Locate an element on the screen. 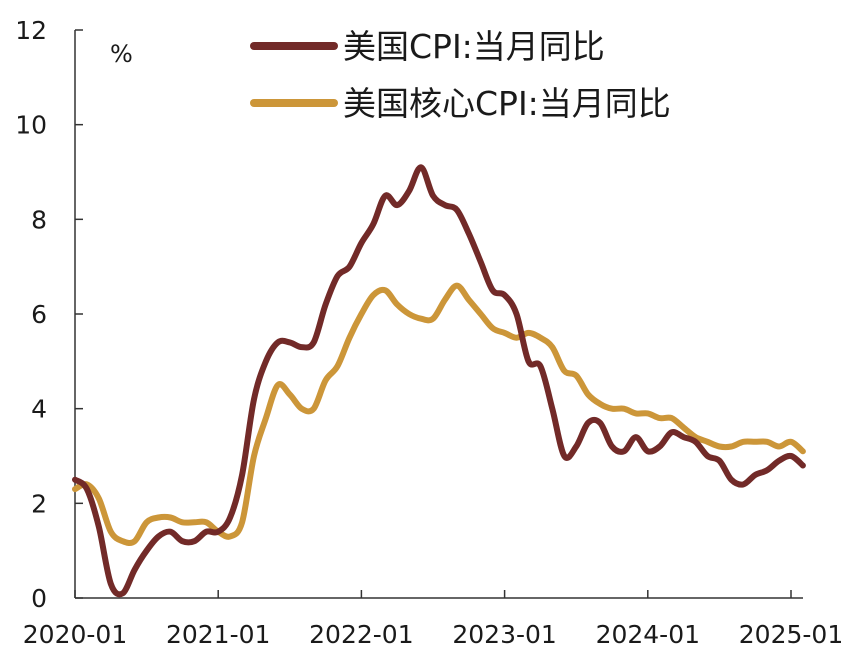 Image resolution: width=864 pixels, height=662 pixels. x-tick-label: 2025-01 is located at coordinates (791, 634).